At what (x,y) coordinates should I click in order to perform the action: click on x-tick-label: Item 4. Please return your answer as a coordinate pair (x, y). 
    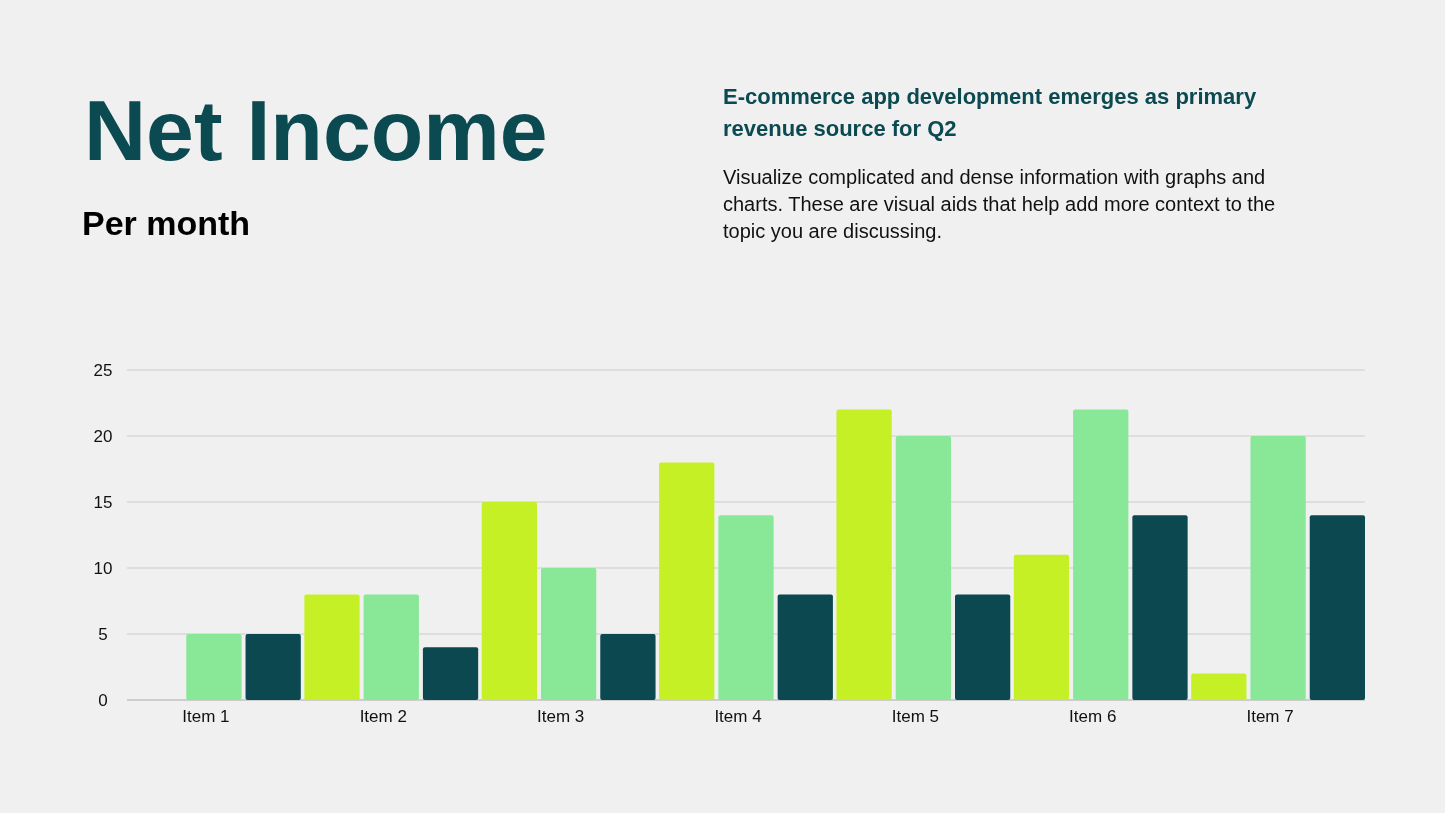
    Looking at the image, I should click on (738, 716).